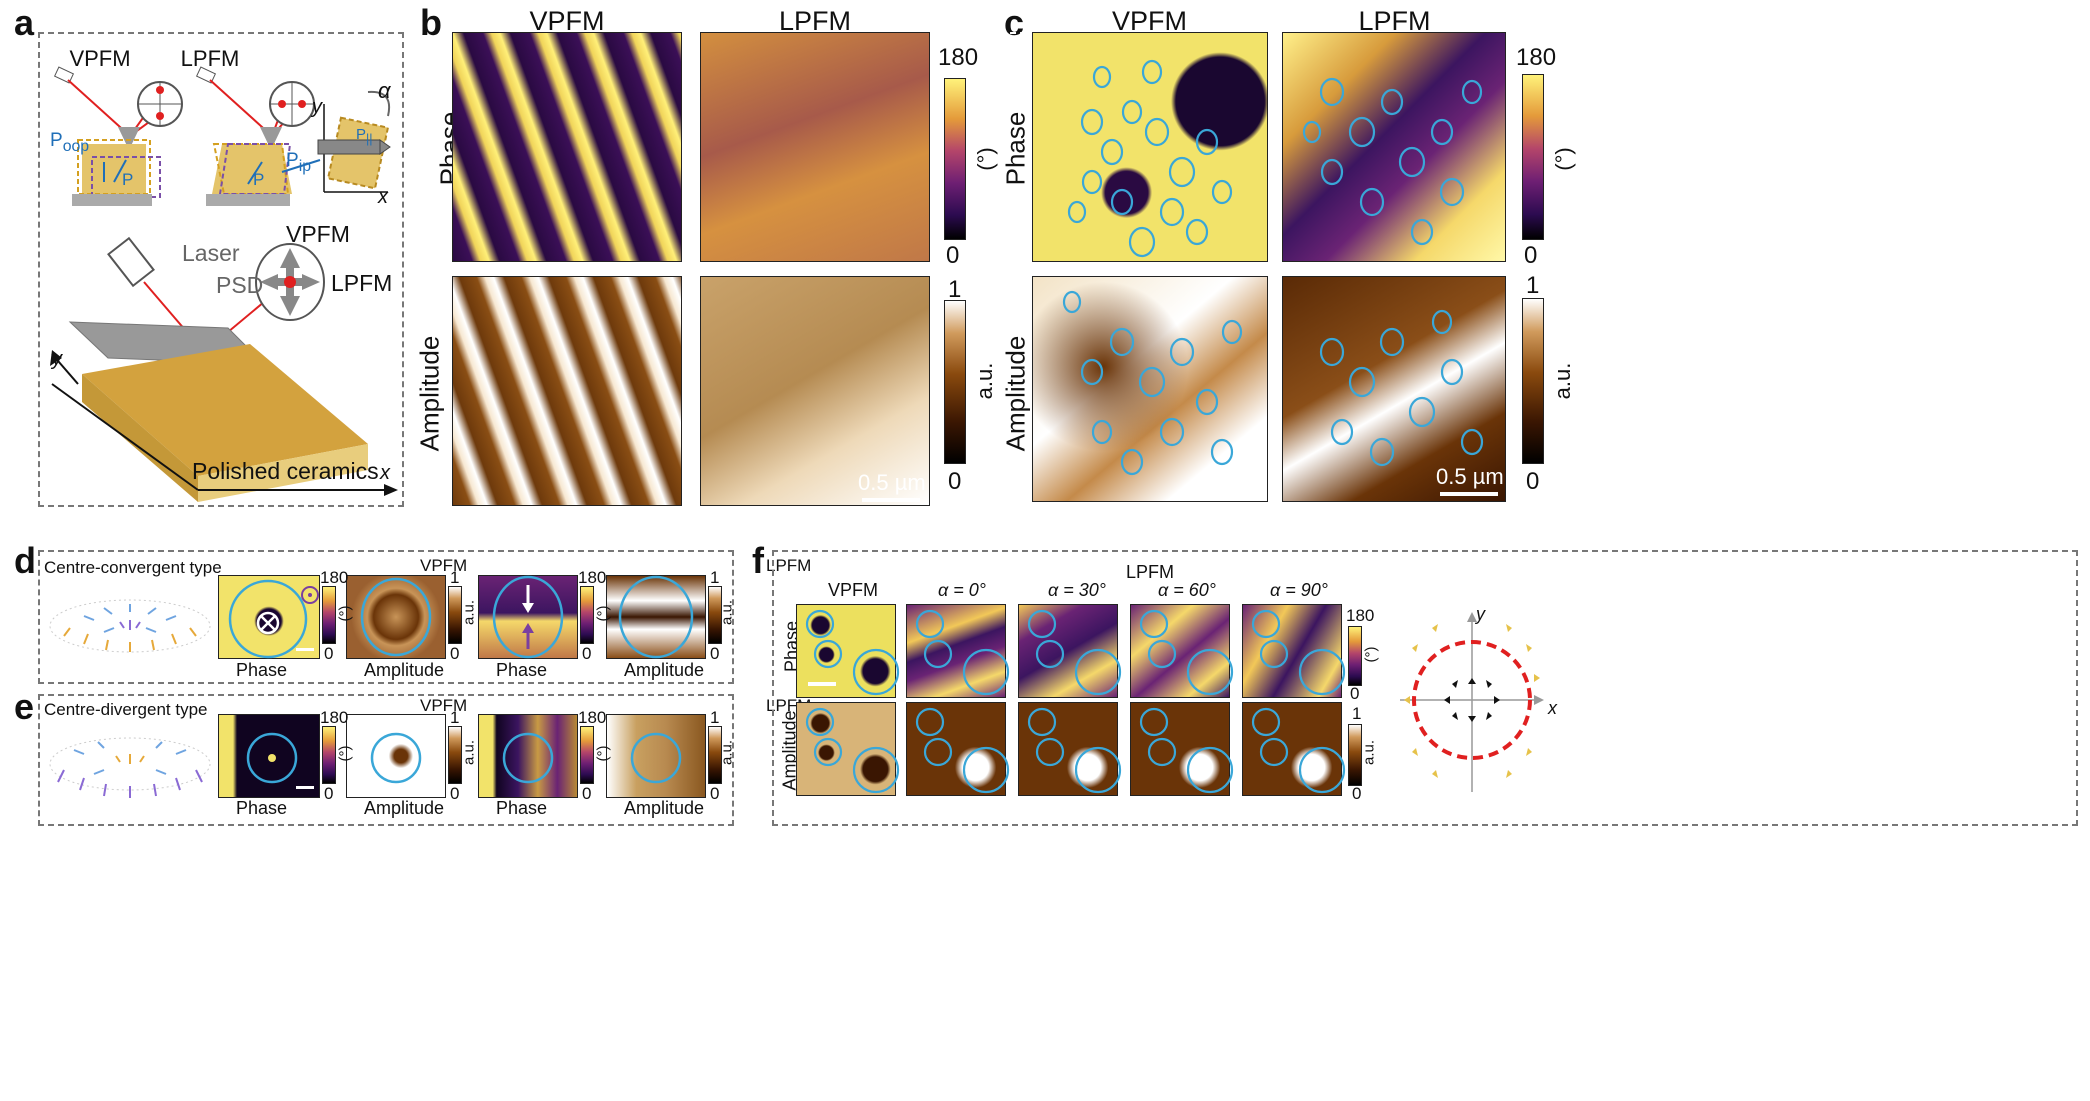 The height and width of the screenshot is (1101, 2090). I want to click on e-cb4-unit: a.u., so click(727, 752).